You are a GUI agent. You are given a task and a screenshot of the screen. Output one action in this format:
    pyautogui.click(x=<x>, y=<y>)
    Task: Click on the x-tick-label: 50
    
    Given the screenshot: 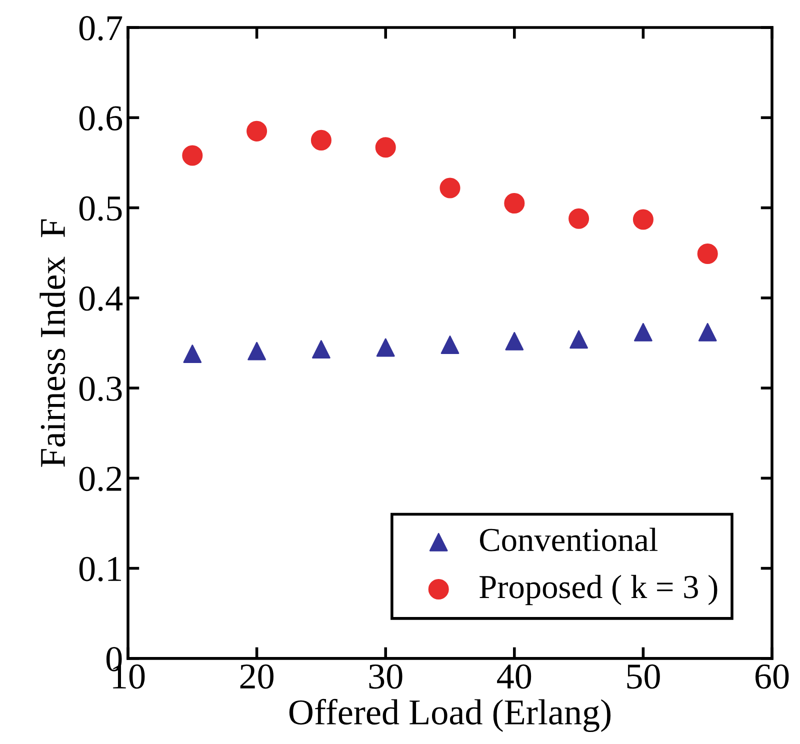 What is the action you would take?
    pyautogui.click(x=643, y=676)
    